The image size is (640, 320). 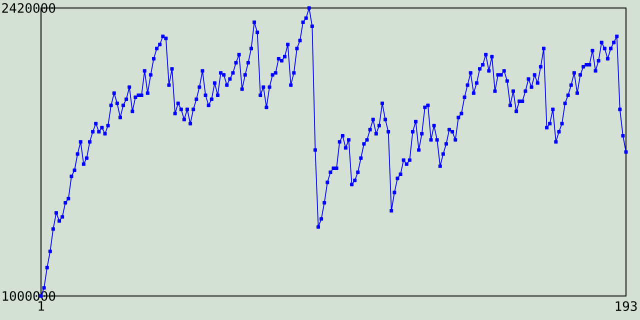 I want to click on x-tick-label: 193, so click(x=626, y=306).